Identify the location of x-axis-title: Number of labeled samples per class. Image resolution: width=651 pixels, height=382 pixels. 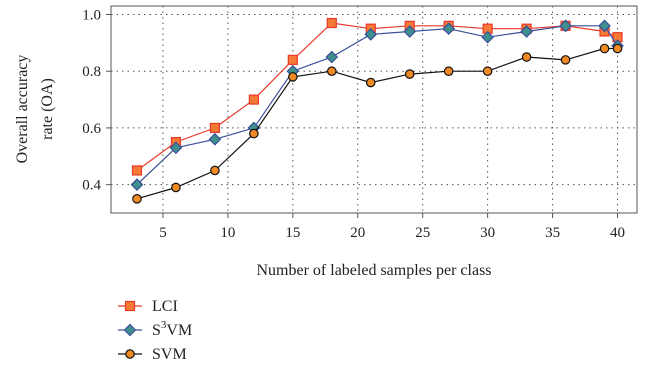
(373, 270).